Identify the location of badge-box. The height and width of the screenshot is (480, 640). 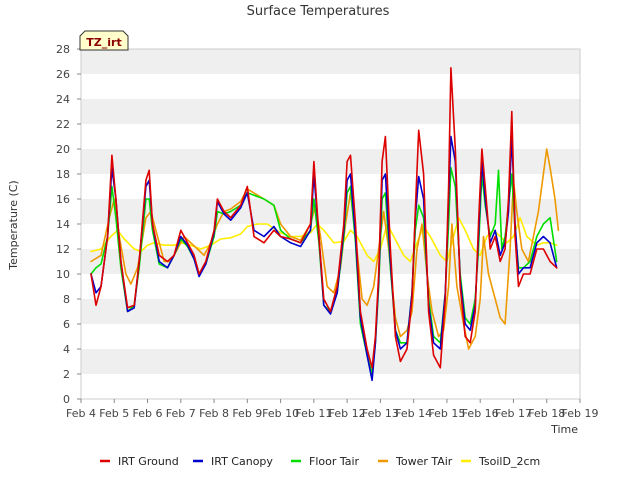
(104, 40).